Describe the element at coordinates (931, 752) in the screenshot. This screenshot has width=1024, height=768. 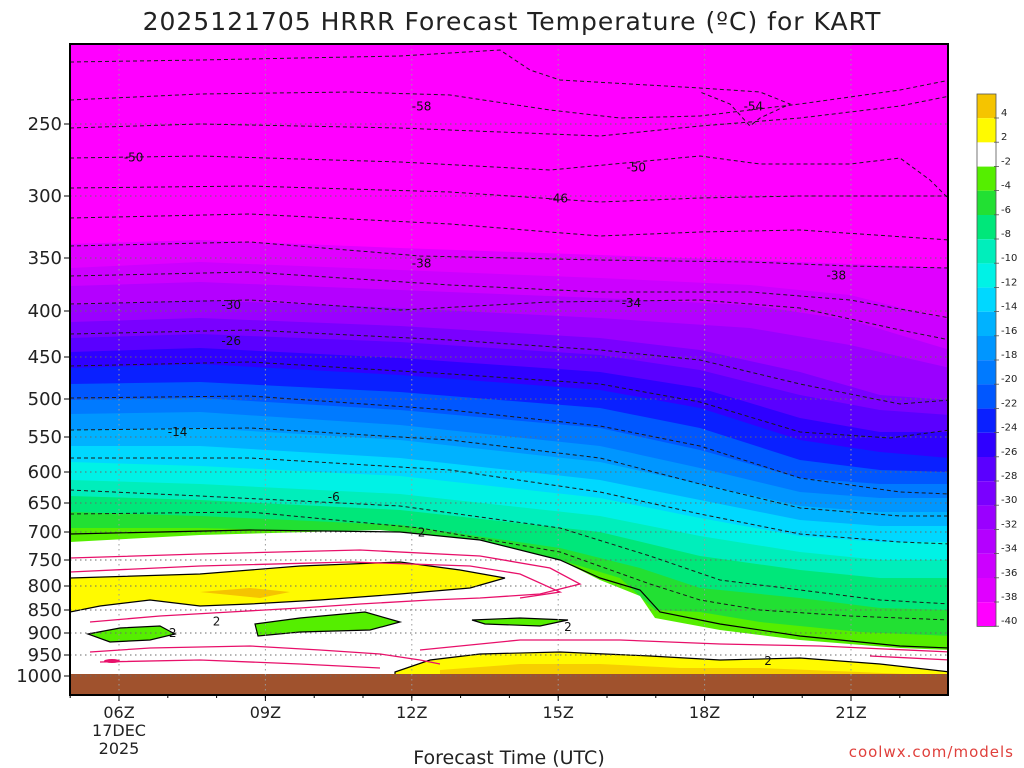
I see `site-watermark: coolwx.com/models` at that location.